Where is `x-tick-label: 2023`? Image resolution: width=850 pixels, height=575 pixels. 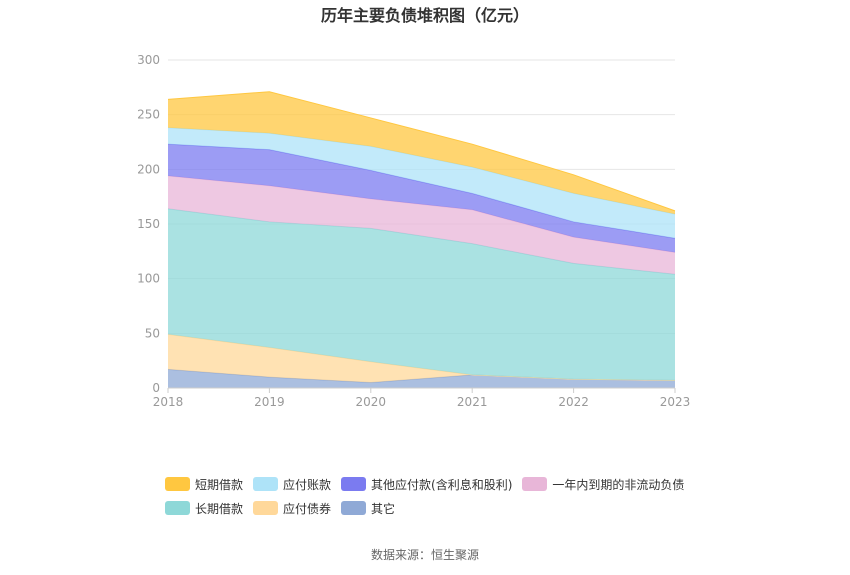 x-tick-label: 2023 is located at coordinates (675, 402).